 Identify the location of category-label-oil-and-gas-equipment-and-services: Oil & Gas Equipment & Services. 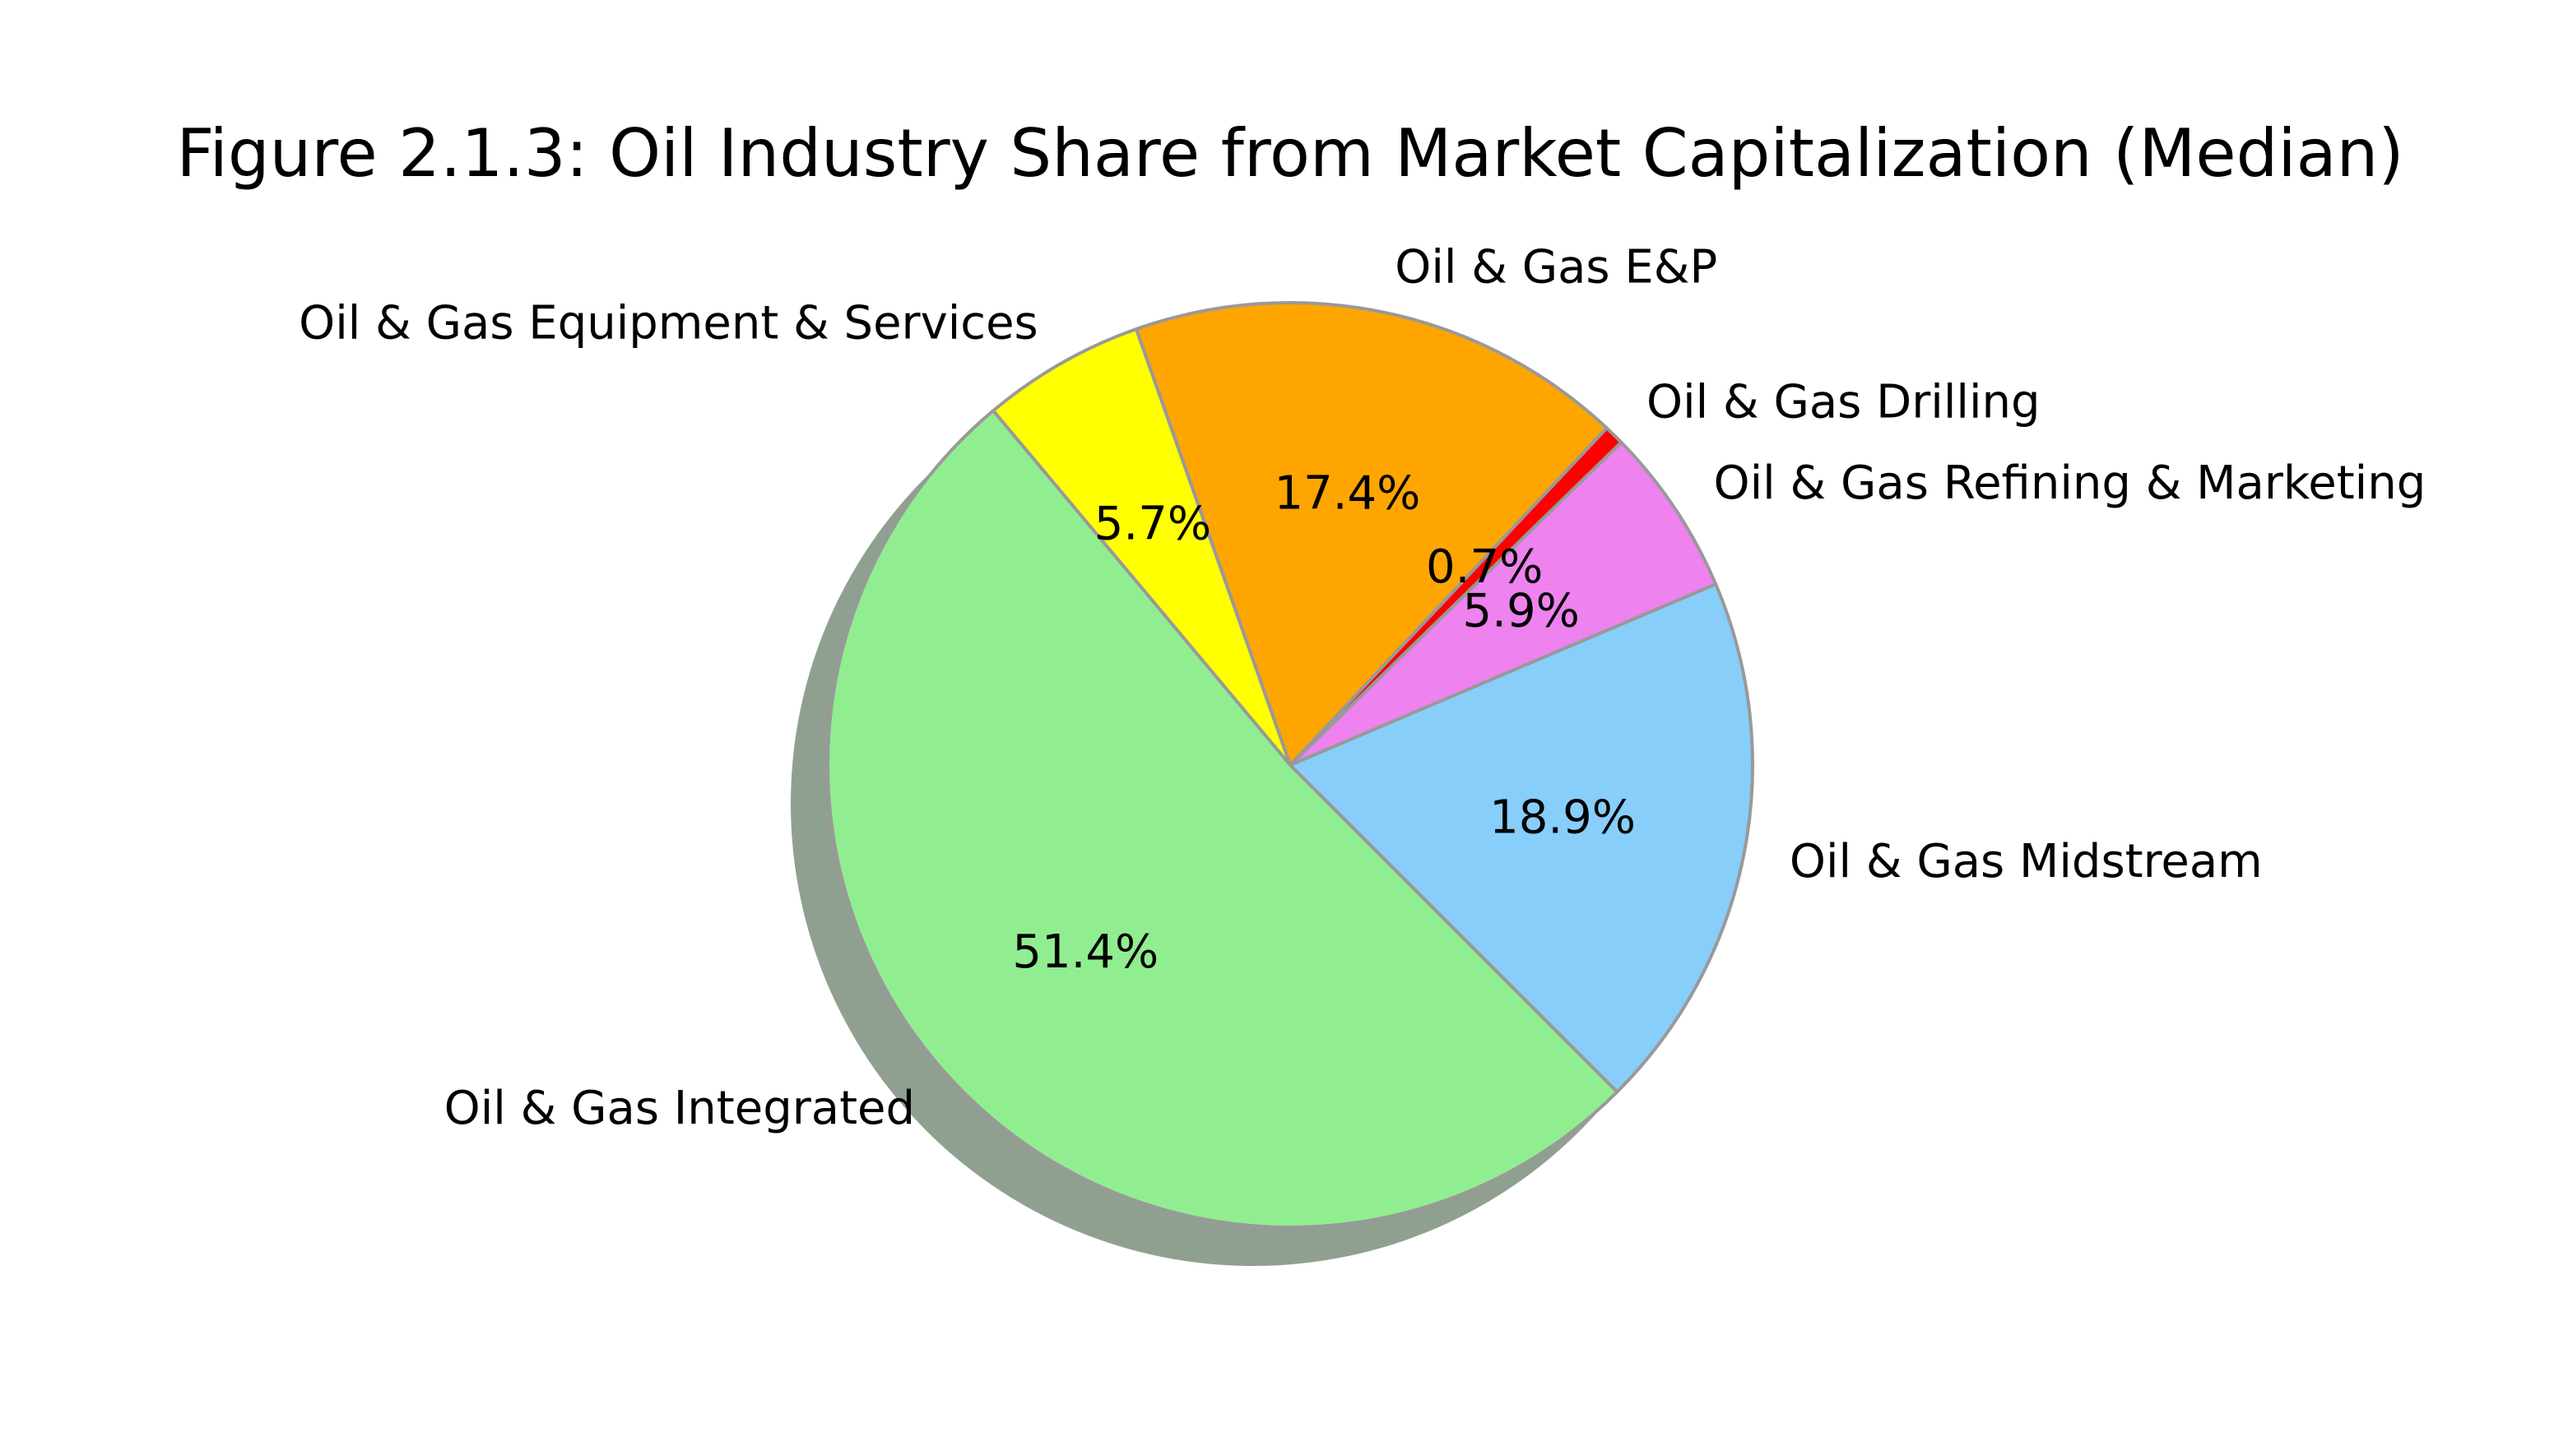
(668, 323).